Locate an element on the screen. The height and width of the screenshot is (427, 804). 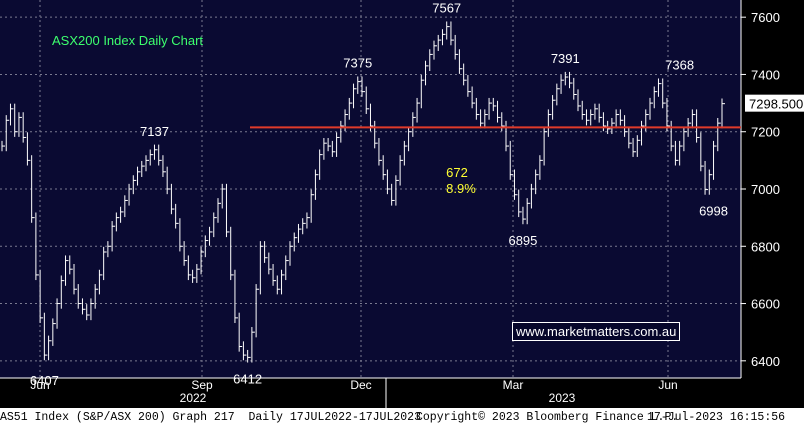
chart-title: ASX200 Index Daily Chart is located at coordinates (127, 40).